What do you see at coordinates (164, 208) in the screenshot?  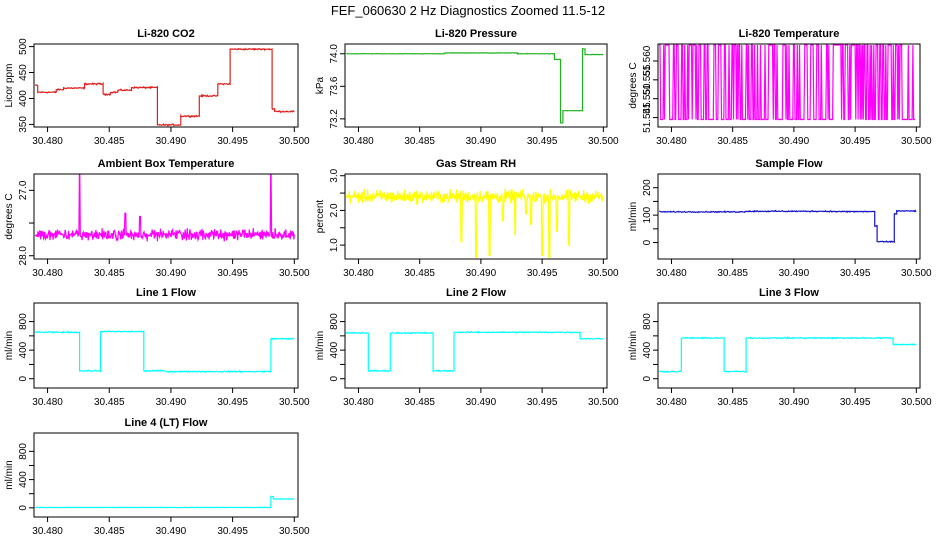 I see `series-line-ambient-box-temperature` at bounding box center [164, 208].